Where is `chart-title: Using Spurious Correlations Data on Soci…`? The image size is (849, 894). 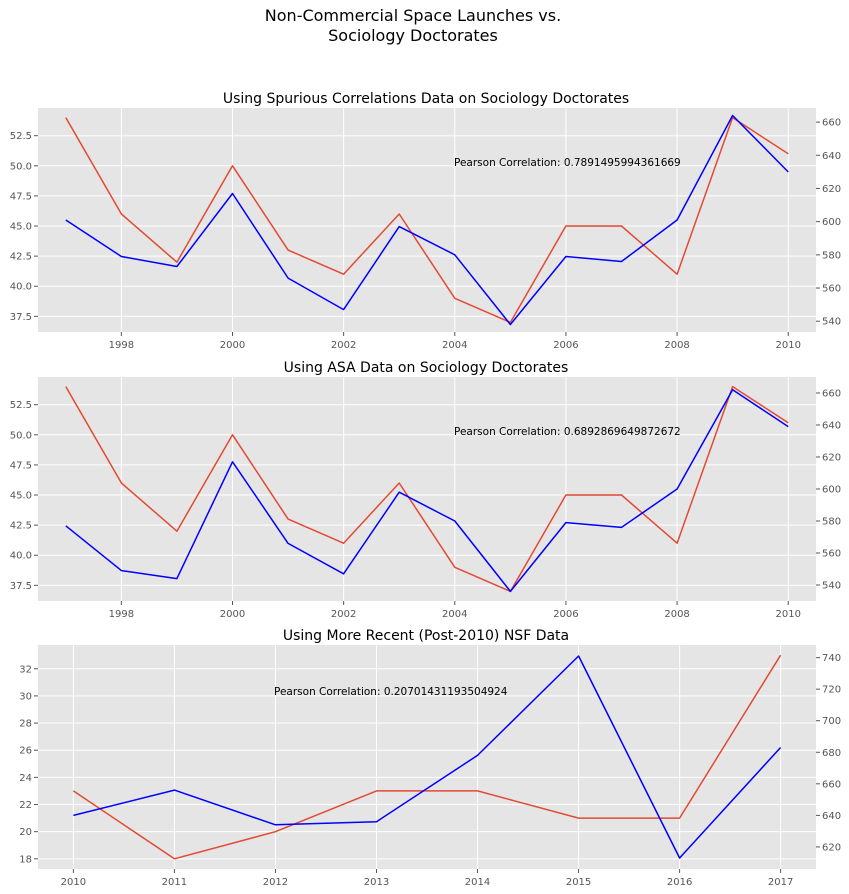 chart-title: Using Spurious Correlations Data on Soci… is located at coordinates (426, 99).